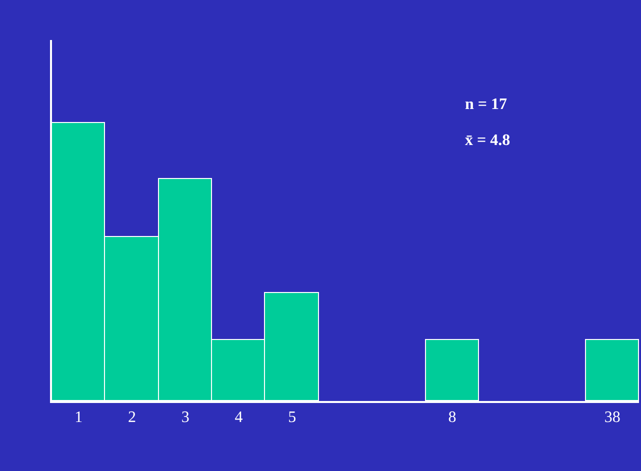 This screenshot has height=471, width=641. I want to click on x-tick-label: 4, so click(238, 417).